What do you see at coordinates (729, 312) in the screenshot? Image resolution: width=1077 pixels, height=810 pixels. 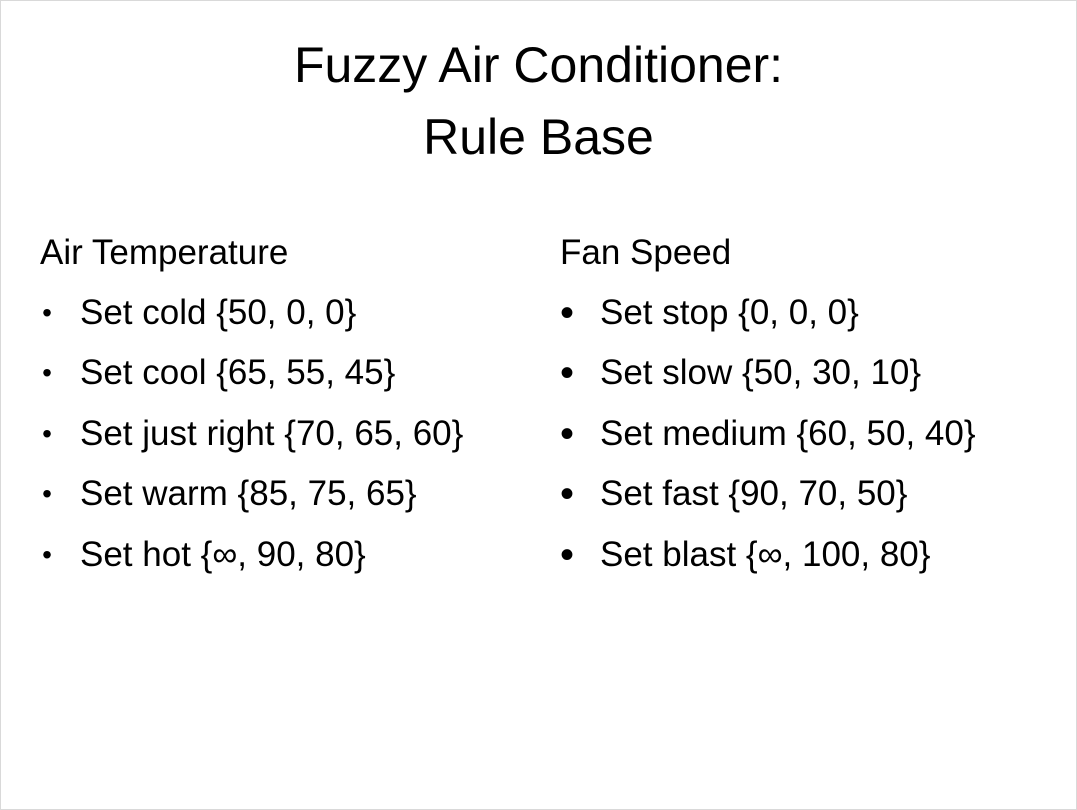 I see `rule-text: Set stop {0, 0, 0}` at bounding box center [729, 312].